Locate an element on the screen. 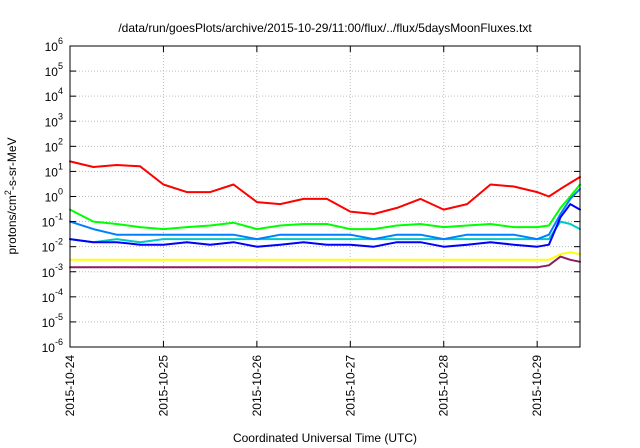 This screenshot has width=640, height=448. y-tick-label: 10¹ is located at coordinates (54, 170).